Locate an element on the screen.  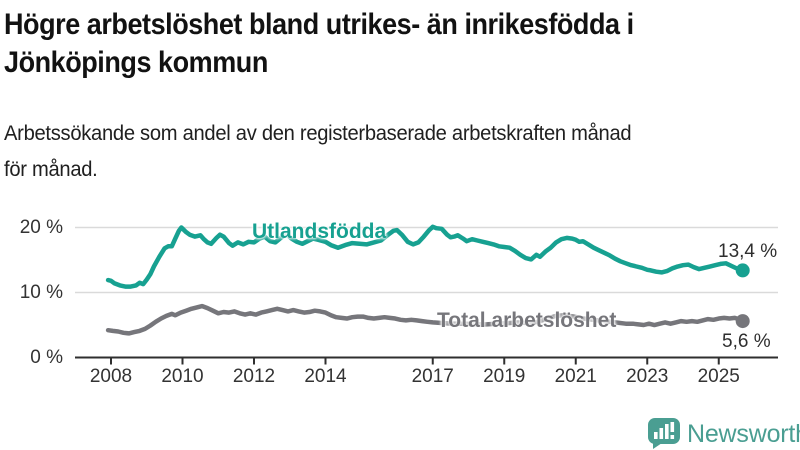
y-tick-label-20: 20 % is located at coordinates (41, 227).